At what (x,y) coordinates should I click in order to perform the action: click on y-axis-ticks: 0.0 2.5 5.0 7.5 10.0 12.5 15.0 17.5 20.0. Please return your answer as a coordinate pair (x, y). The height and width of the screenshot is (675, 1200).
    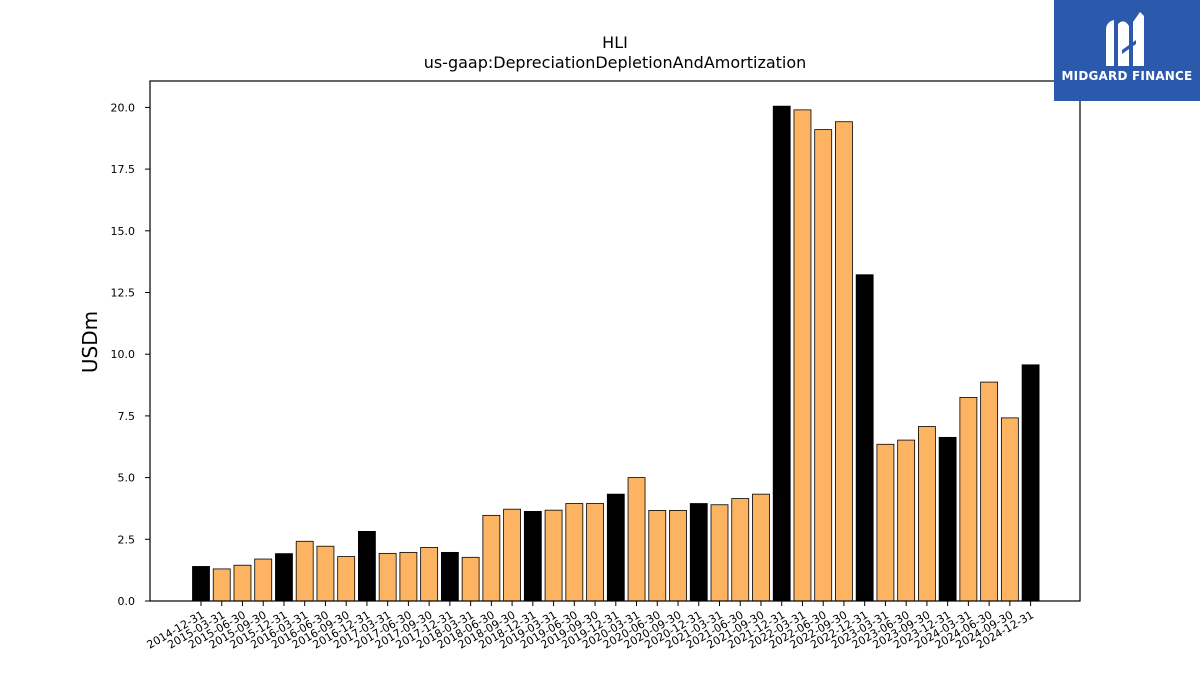
    Looking at the image, I should click on (130, 354).